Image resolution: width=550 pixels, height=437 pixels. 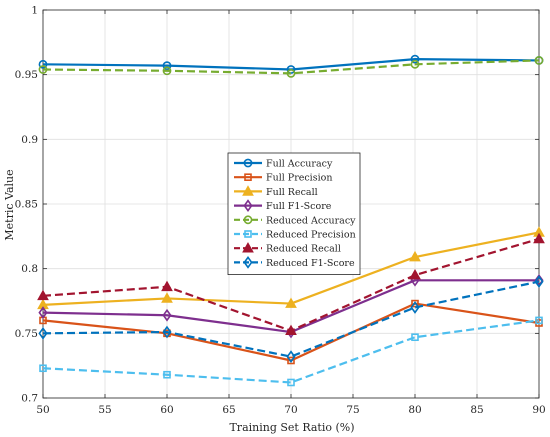 I want to click on x-tick-label: 65, so click(x=228, y=410).